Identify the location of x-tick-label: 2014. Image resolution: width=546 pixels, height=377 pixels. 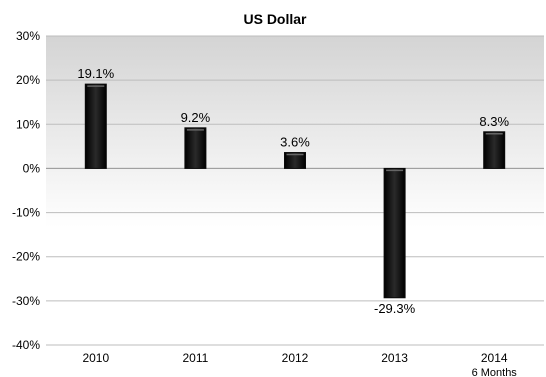
(494, 358).